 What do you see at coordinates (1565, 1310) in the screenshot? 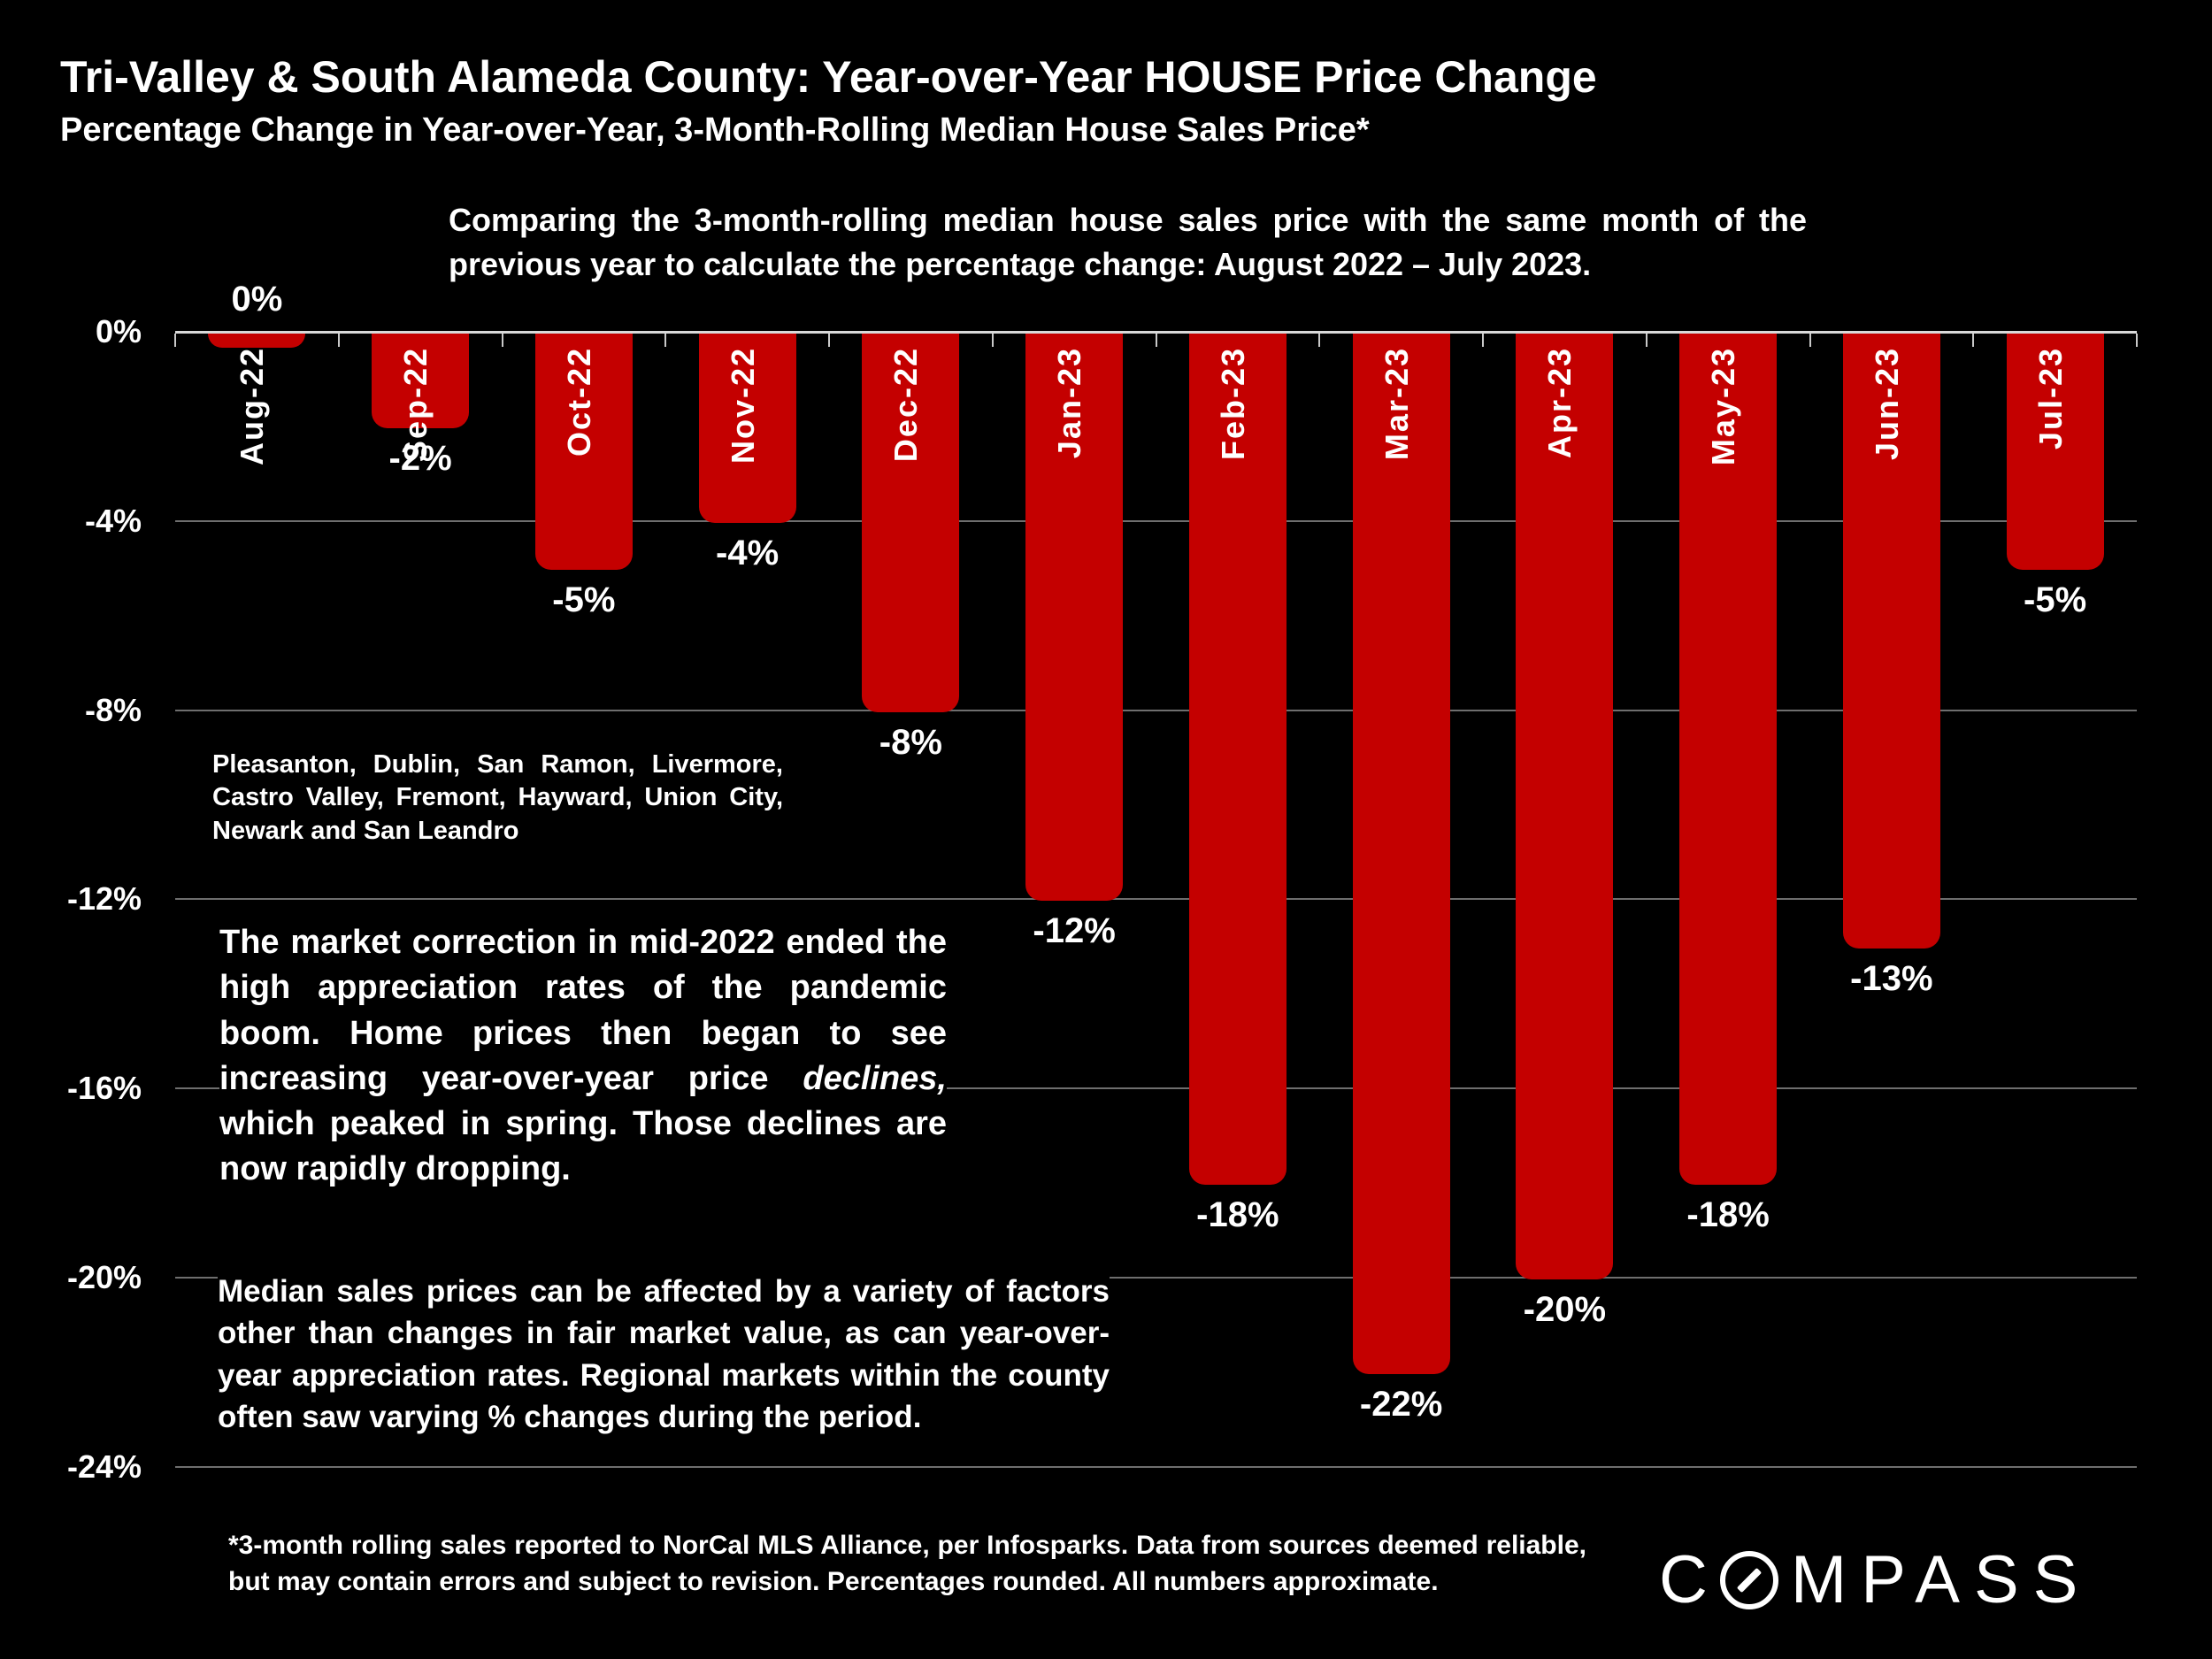
I see `bar-value-label: -20%` at bounding box center [1565, 1310].